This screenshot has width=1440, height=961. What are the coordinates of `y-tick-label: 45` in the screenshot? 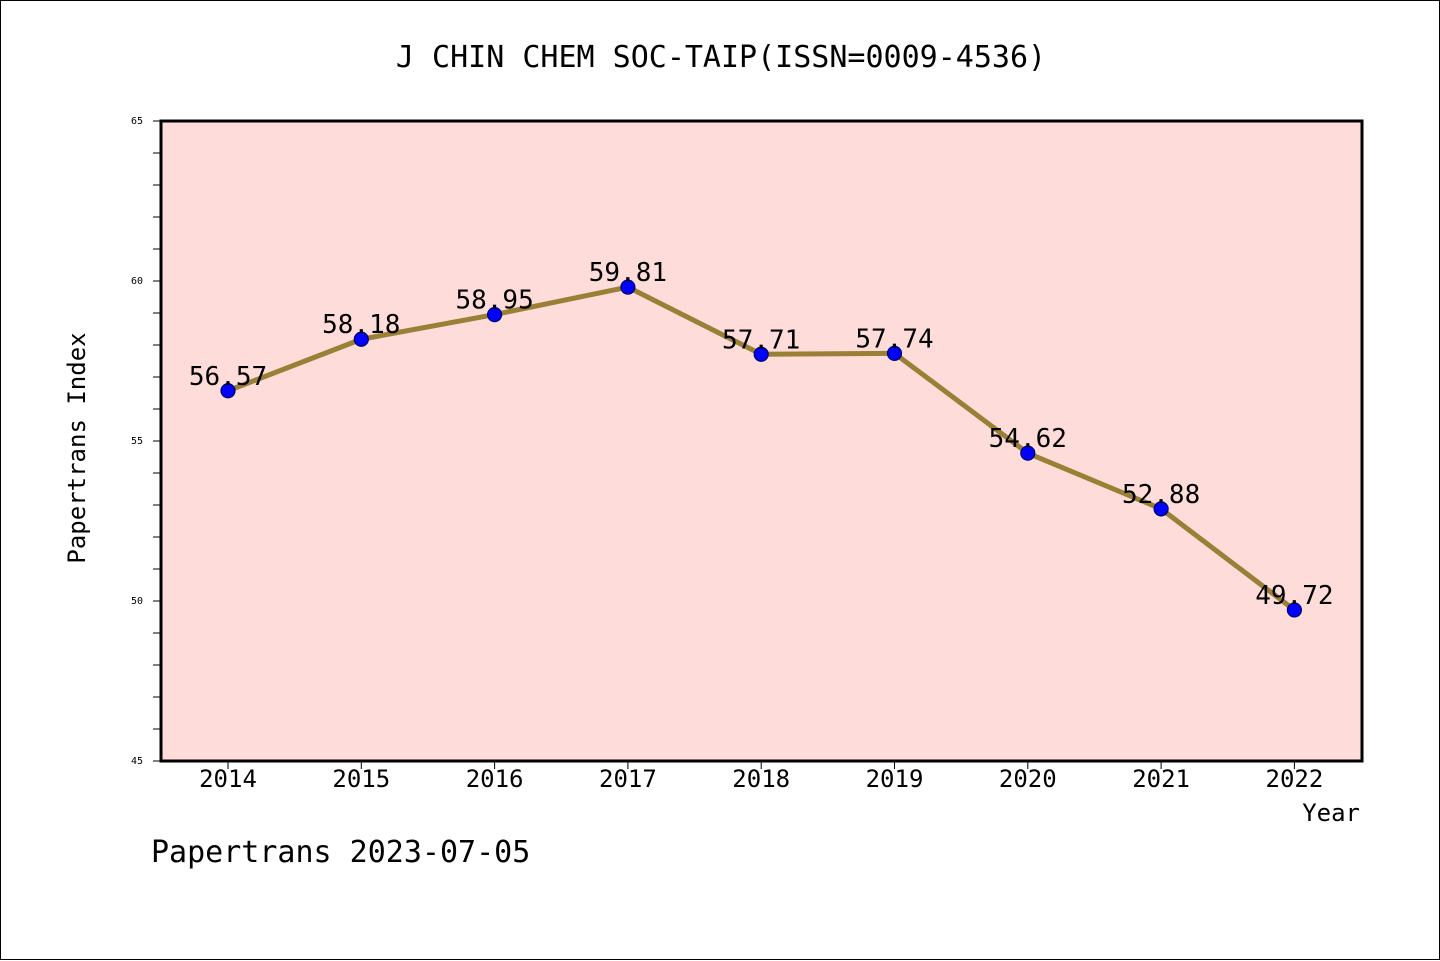 It's located at (137, 761).